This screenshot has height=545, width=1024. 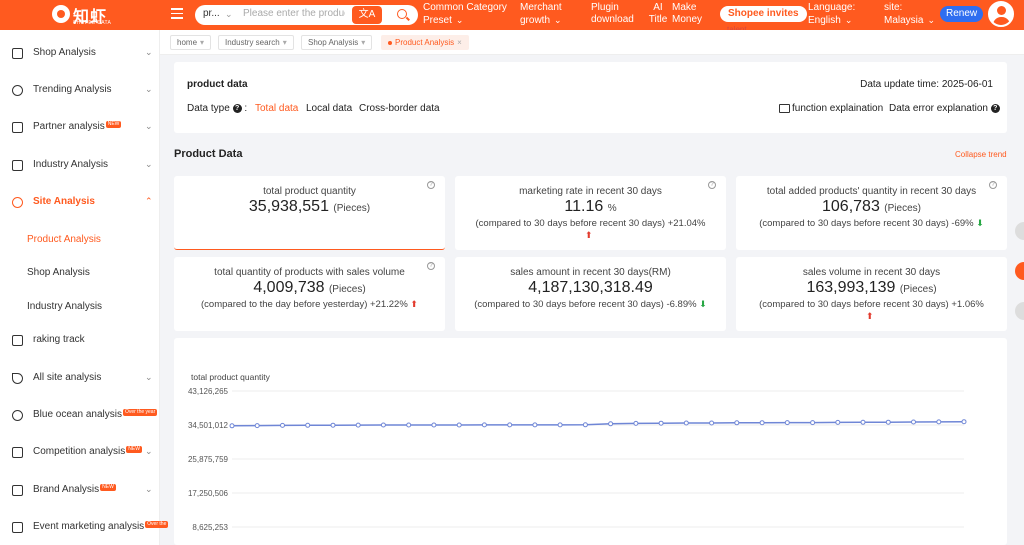 I want to click on nav-merchant-growth: Merchant growth ⌄, so click(x=545, y=14).